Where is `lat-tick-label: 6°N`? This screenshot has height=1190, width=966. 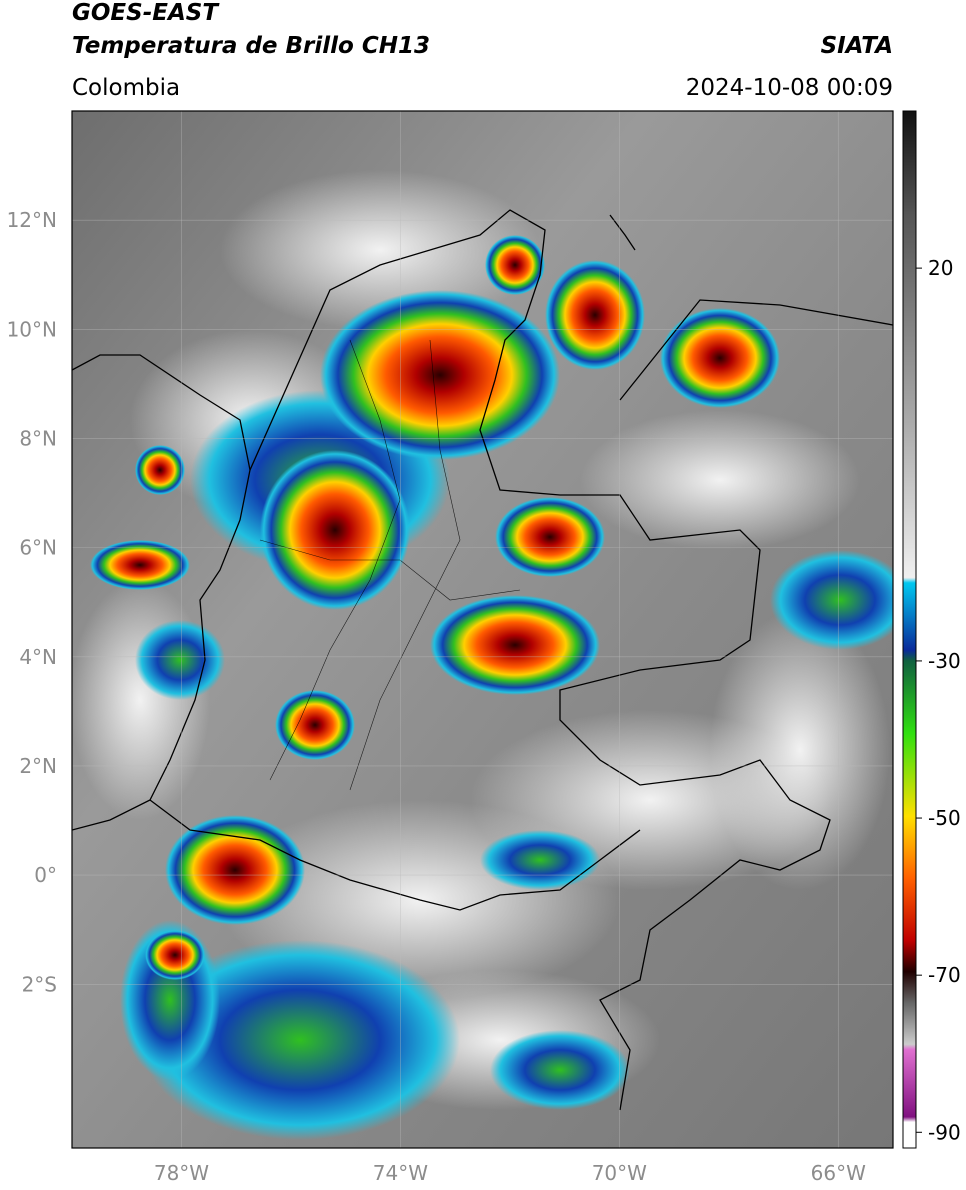 lat-tick-label: 6°N is located at coordinates (38, 548).